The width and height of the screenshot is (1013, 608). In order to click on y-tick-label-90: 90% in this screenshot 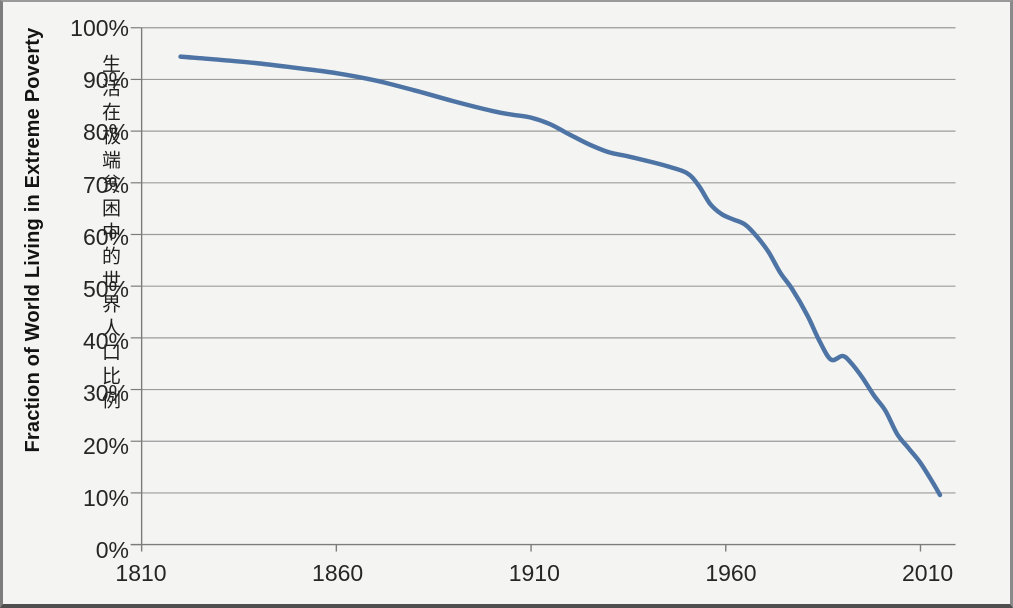, I will do `click(105, 80)`.